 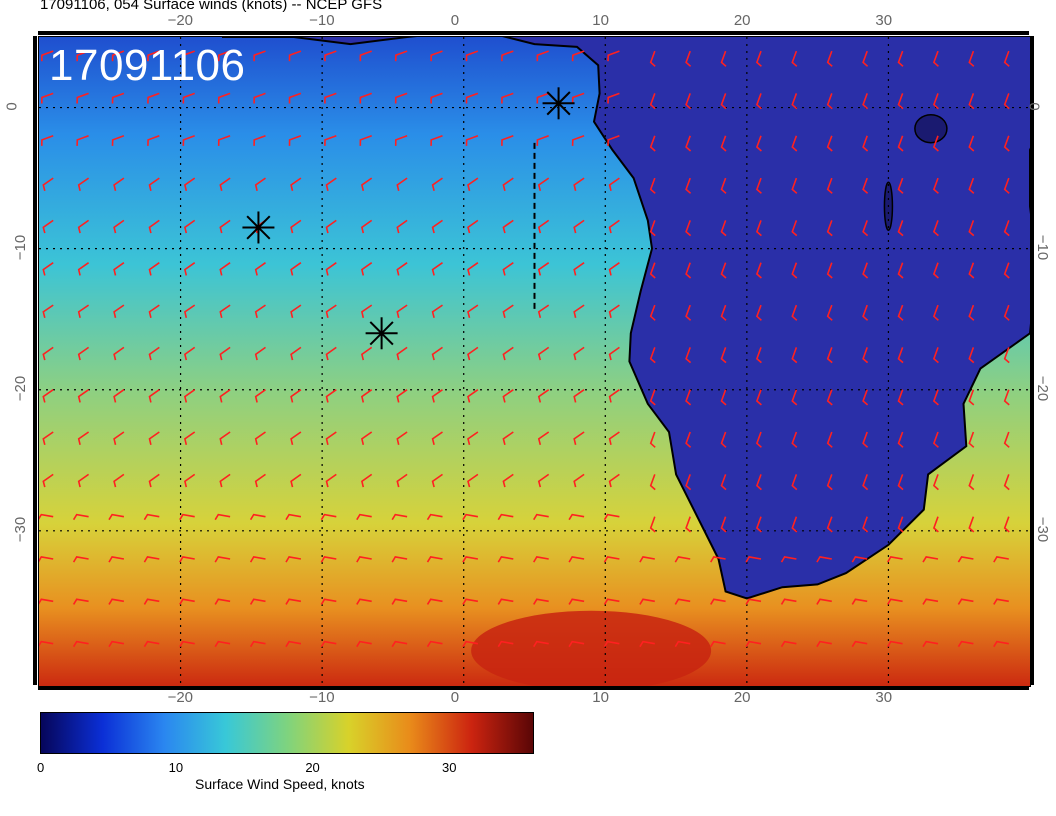 What do you see at coordinates (176, 767) in the screenshot?
I see `colorbar-tick-label: 10` at bounding box center [176, 767].